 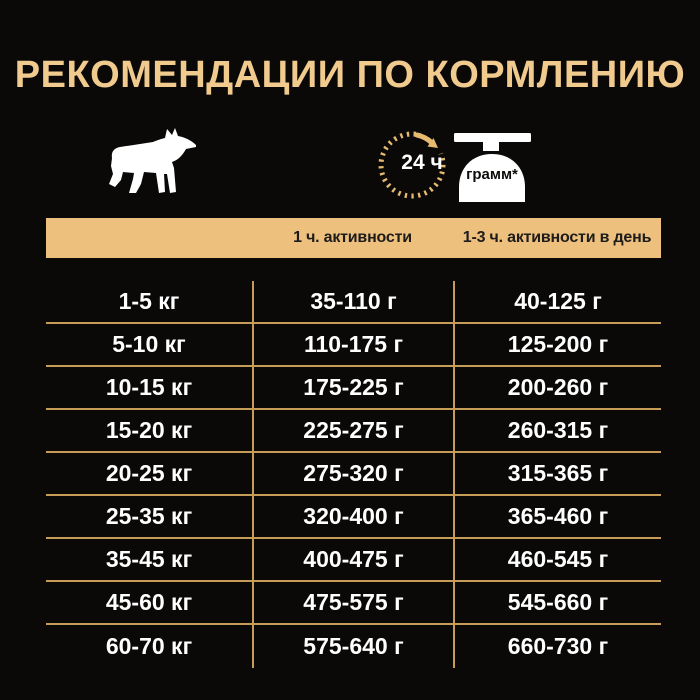 I want to click on table-row: 45-60 кг 475-575 г 545-660 г, so click(x=353, y=603).